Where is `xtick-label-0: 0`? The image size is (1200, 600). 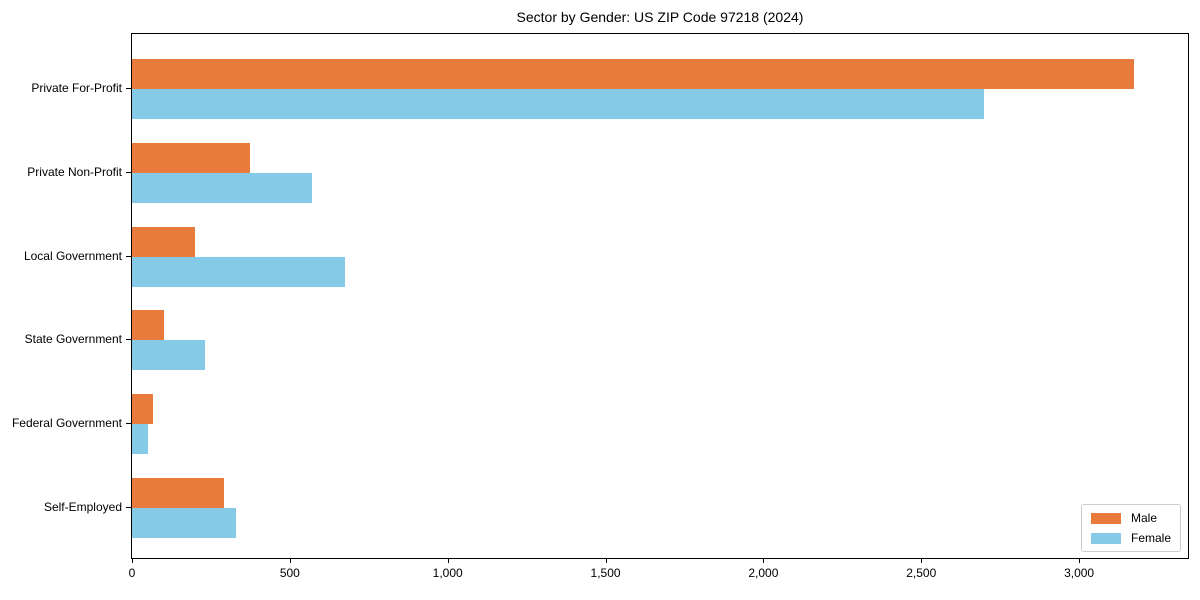 xtick-label-0: 0 is located at coordinates (132, 573).